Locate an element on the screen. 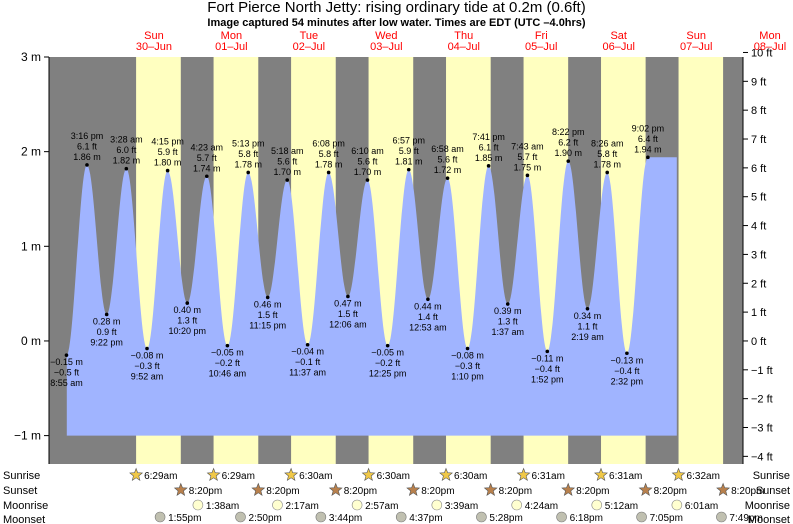 This screenshot has width=793, height=524. tide-event-label: 6.1 ft is located at coordinates (87, 146).